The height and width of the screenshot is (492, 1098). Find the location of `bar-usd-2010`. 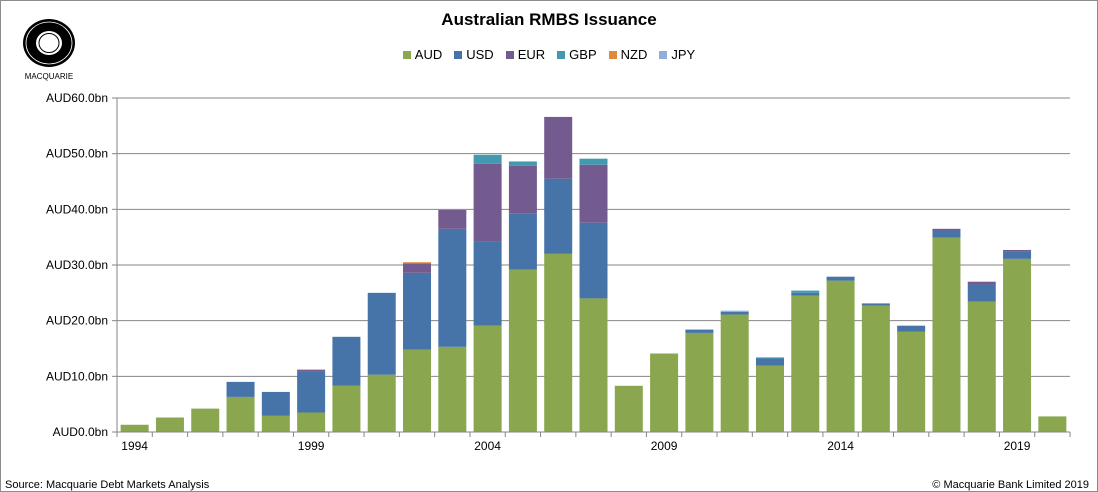

bar-usd-2010 is located at coordinates (699, 331).